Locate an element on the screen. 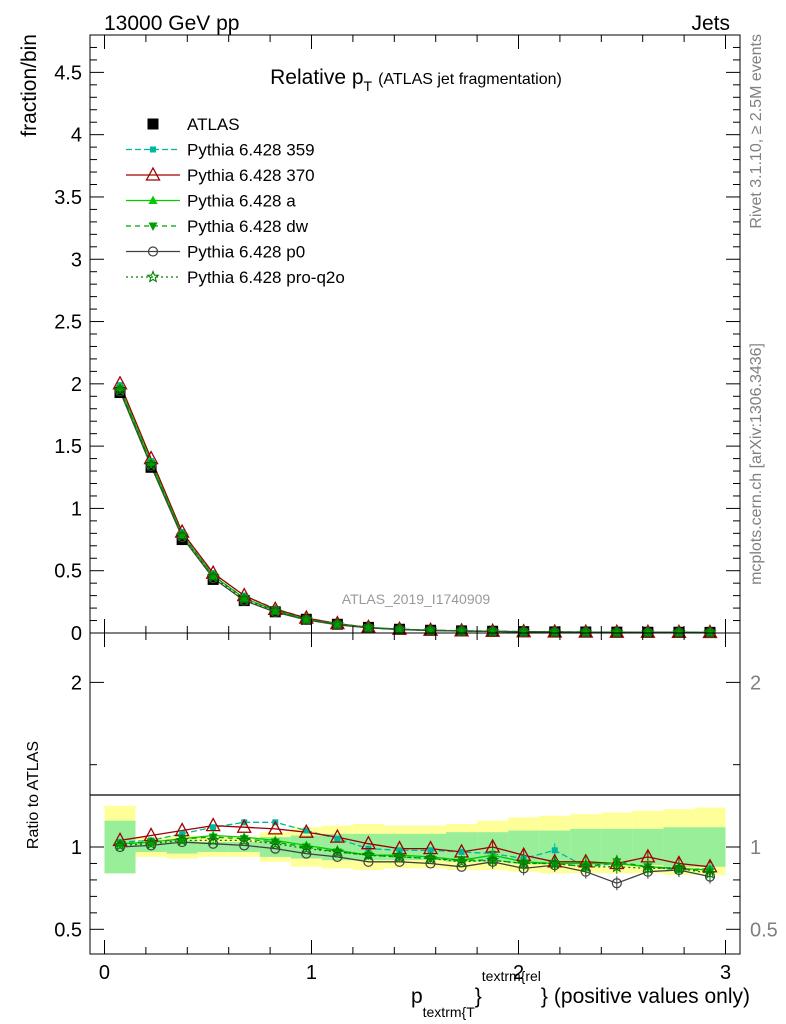 The image size is (786, 1024). header-right: Jets is located at coordinates (710, 23).